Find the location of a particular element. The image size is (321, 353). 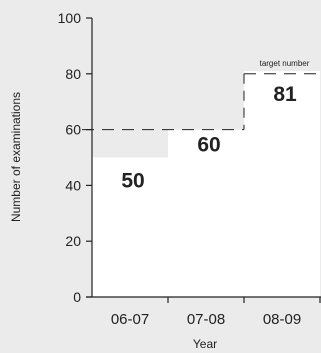

y-tick-label-100: 100 is located at coordinates (70, 18).